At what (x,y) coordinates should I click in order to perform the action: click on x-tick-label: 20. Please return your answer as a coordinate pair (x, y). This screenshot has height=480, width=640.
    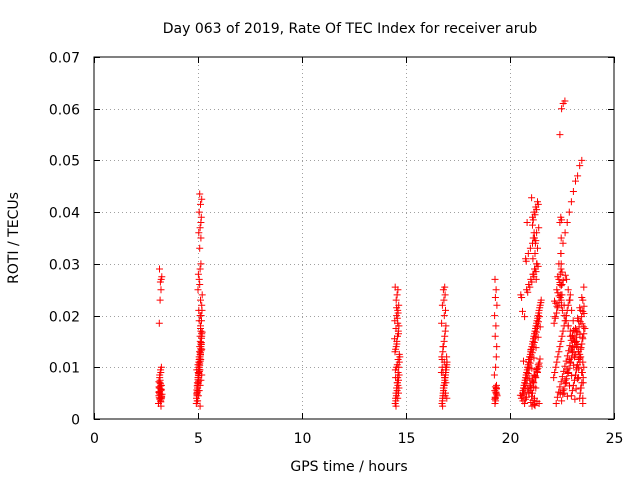
    Looking at the image, I should click on (511, 439).